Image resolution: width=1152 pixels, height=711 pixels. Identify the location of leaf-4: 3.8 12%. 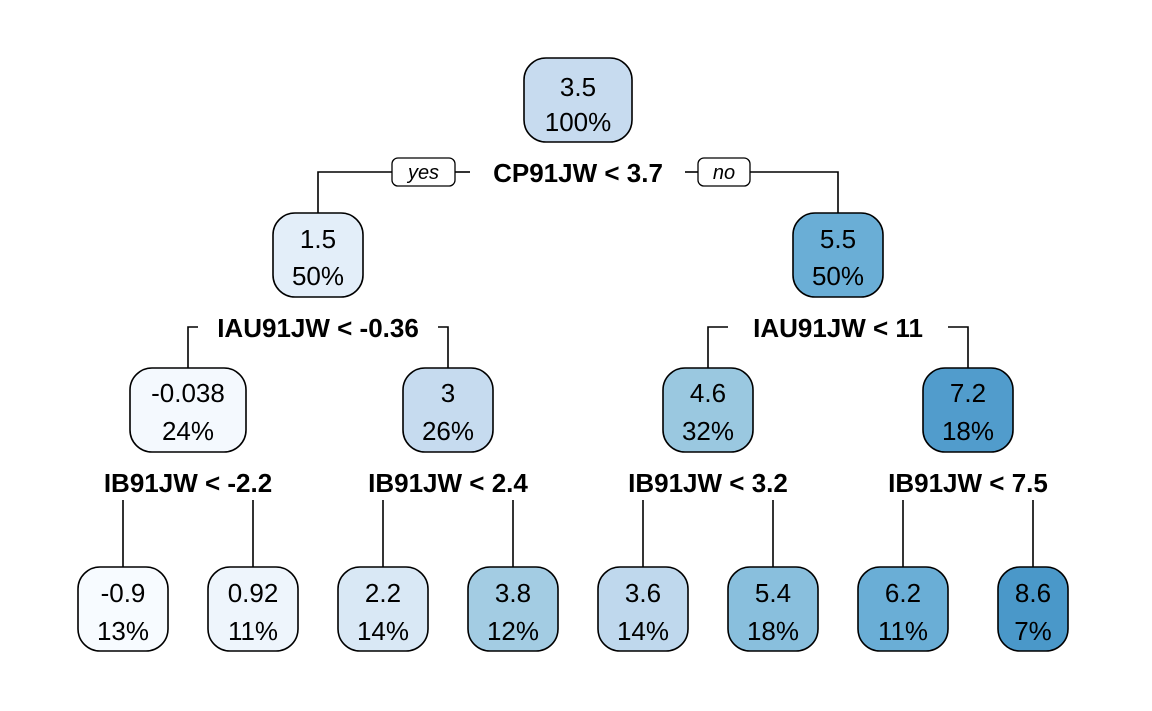
(513, 609).